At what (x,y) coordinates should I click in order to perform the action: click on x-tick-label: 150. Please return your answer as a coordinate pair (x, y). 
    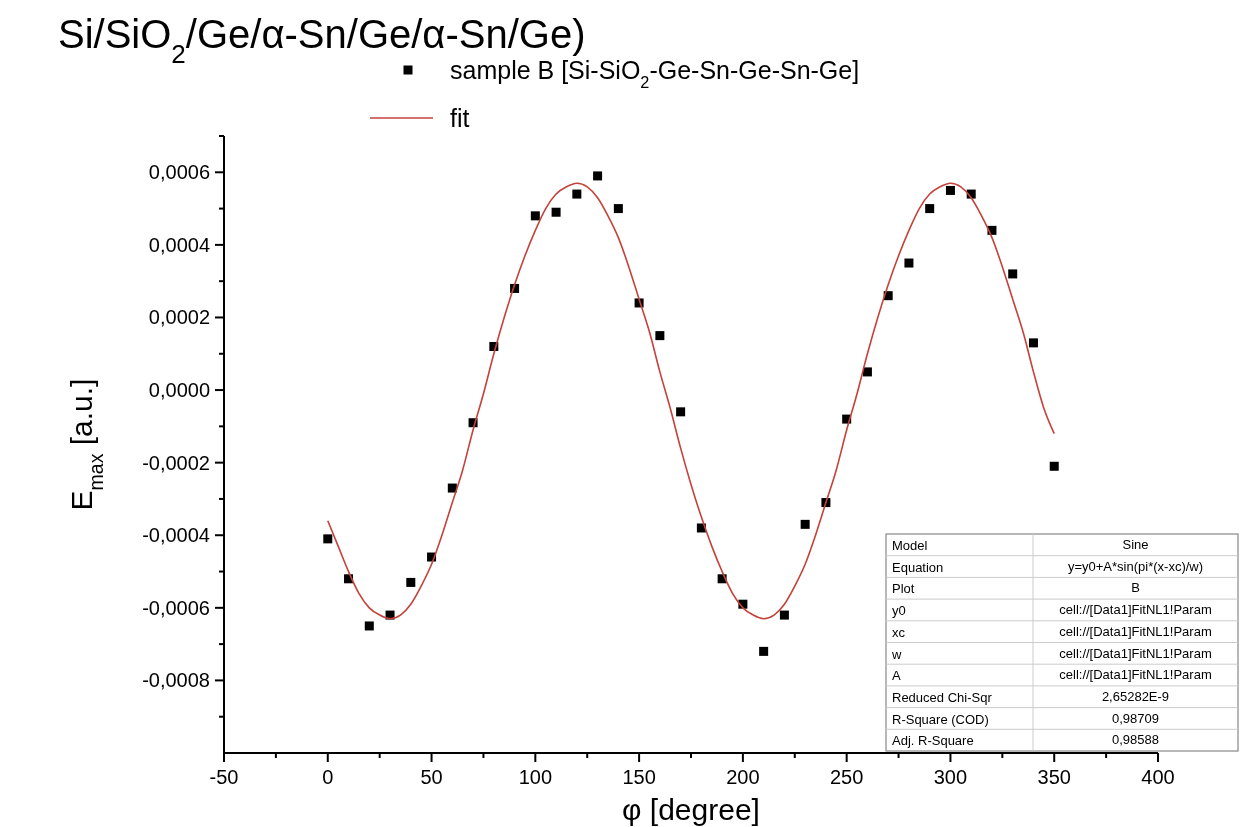
    Looking at the image, I should click on (639, 777).